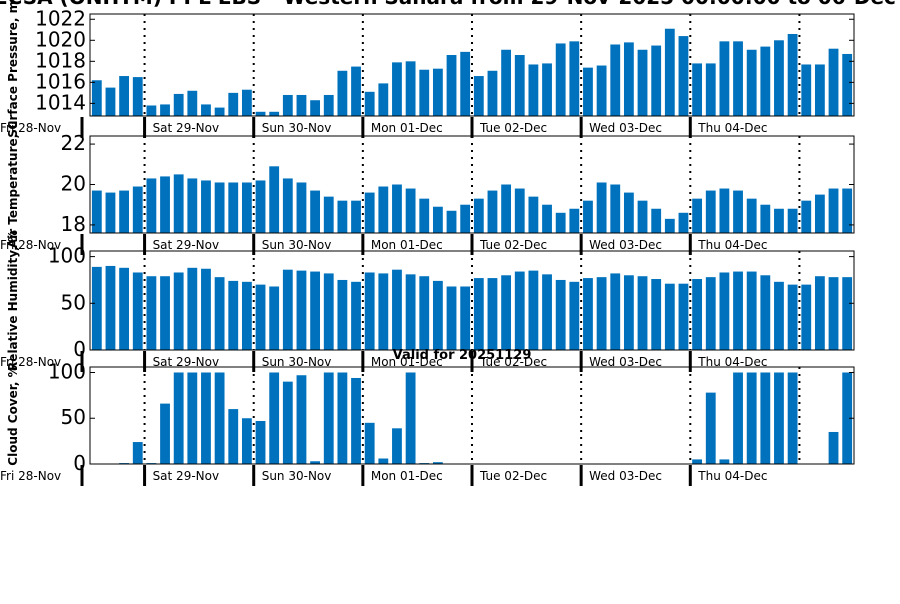  What do you see at coordinates (67, 256) in the screenshot?
I see `y-tick-label: 100` at bounding box center [67, 256].